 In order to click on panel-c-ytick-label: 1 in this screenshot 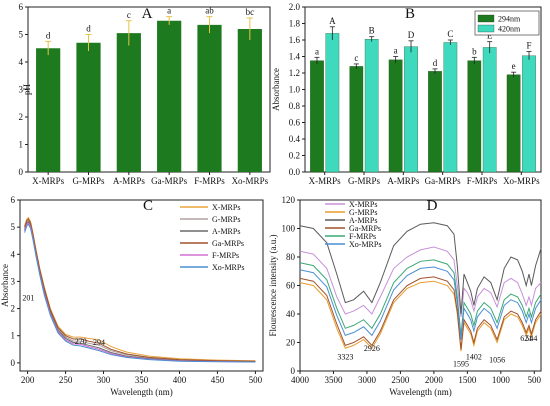, I will do `click(13, 336)`.